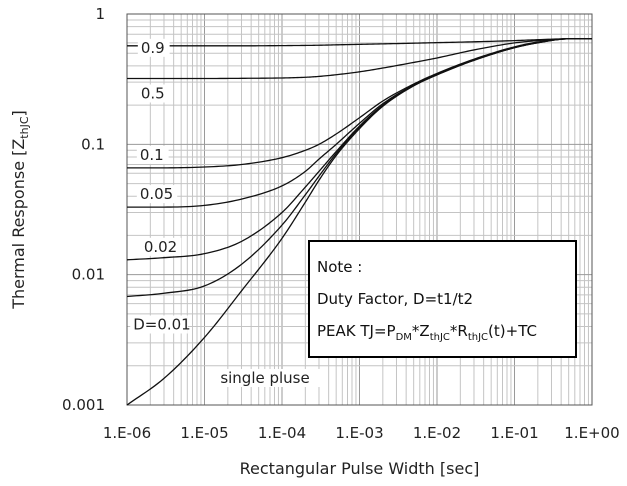  What do you see at coordinates (356, 331) in the screenshot?
I see `note-formula-part: PEAK TJ=P` at bounding box center [356, 331].